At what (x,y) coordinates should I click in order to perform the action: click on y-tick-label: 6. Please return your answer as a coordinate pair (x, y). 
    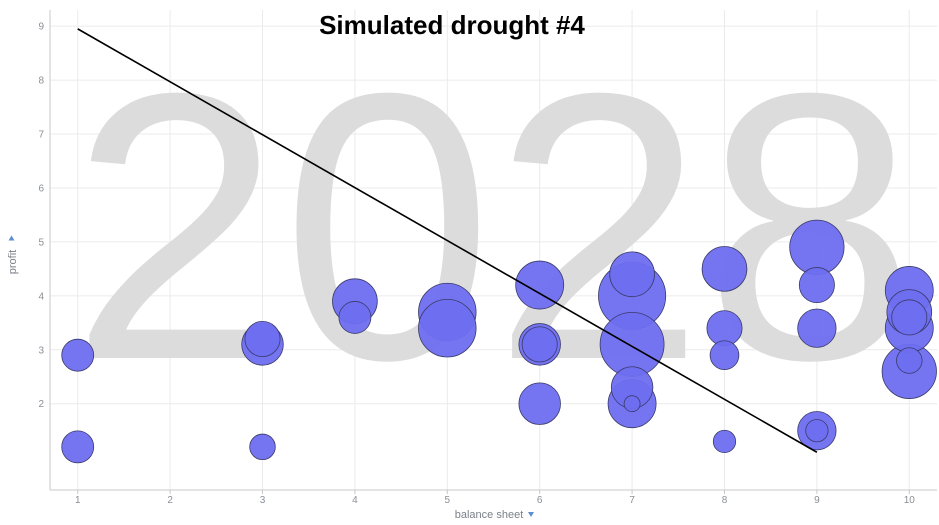
    Looking at the image, I should click on (41, 188).